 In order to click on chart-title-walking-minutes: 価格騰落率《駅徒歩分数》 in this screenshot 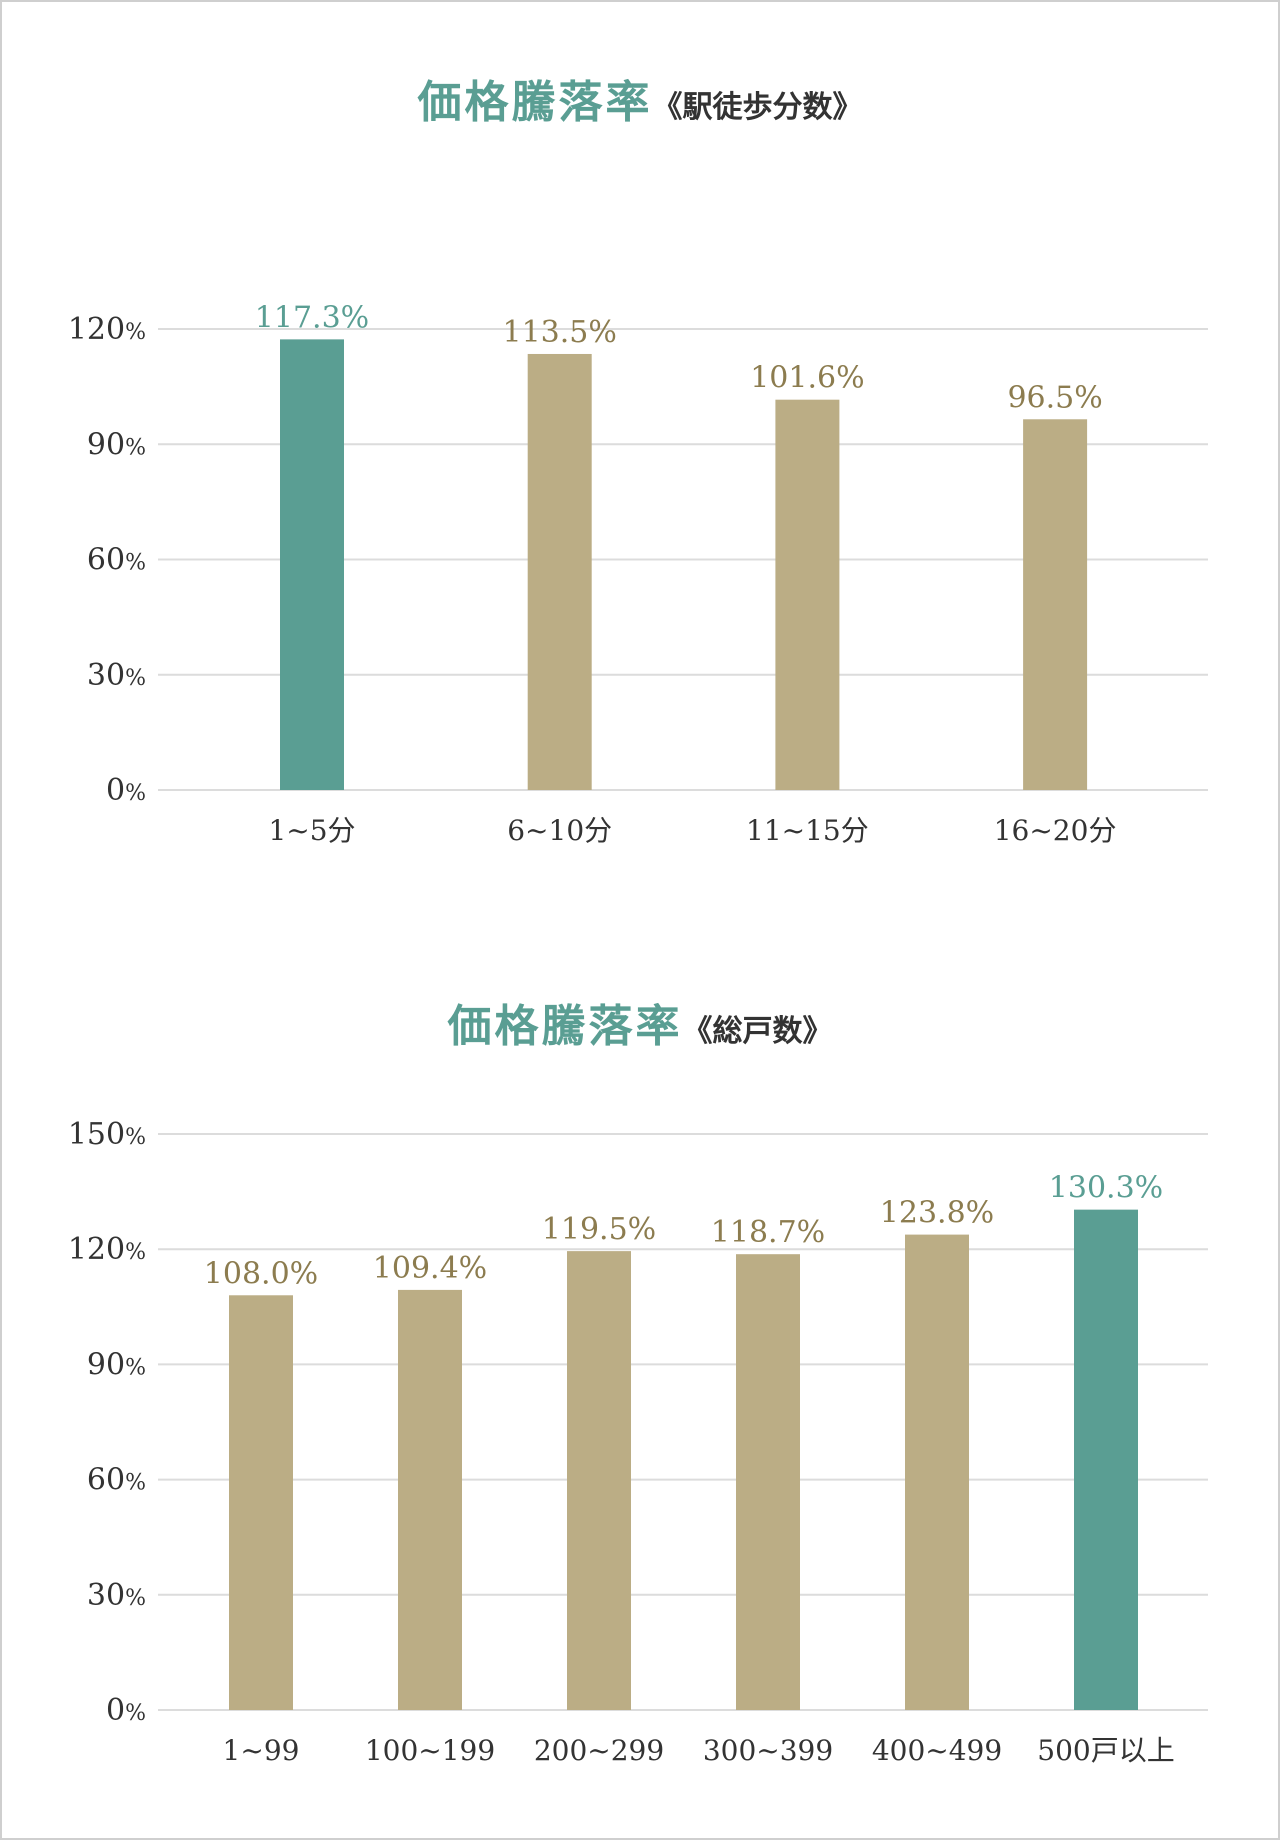, I will do `click(640, 98)`.